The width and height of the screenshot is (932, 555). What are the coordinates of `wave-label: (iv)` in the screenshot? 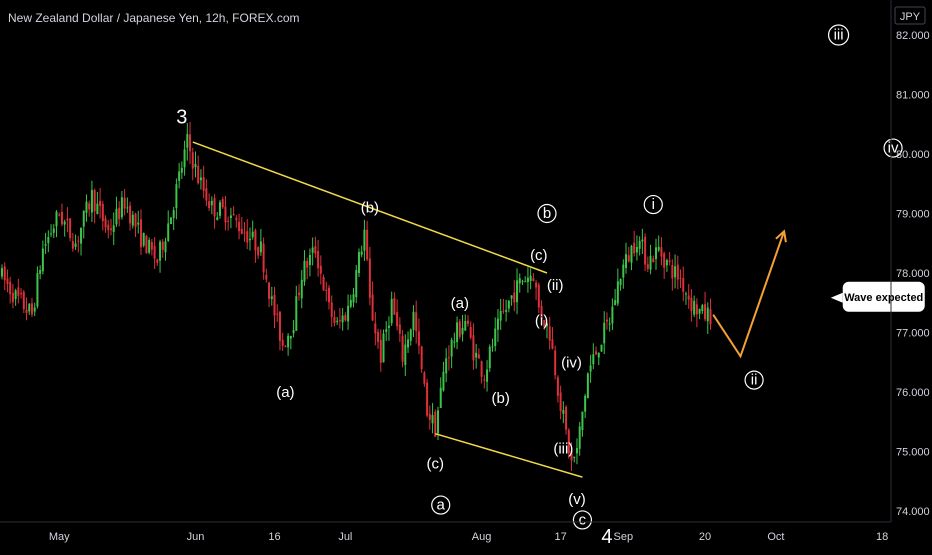 It's located at (571, 362).